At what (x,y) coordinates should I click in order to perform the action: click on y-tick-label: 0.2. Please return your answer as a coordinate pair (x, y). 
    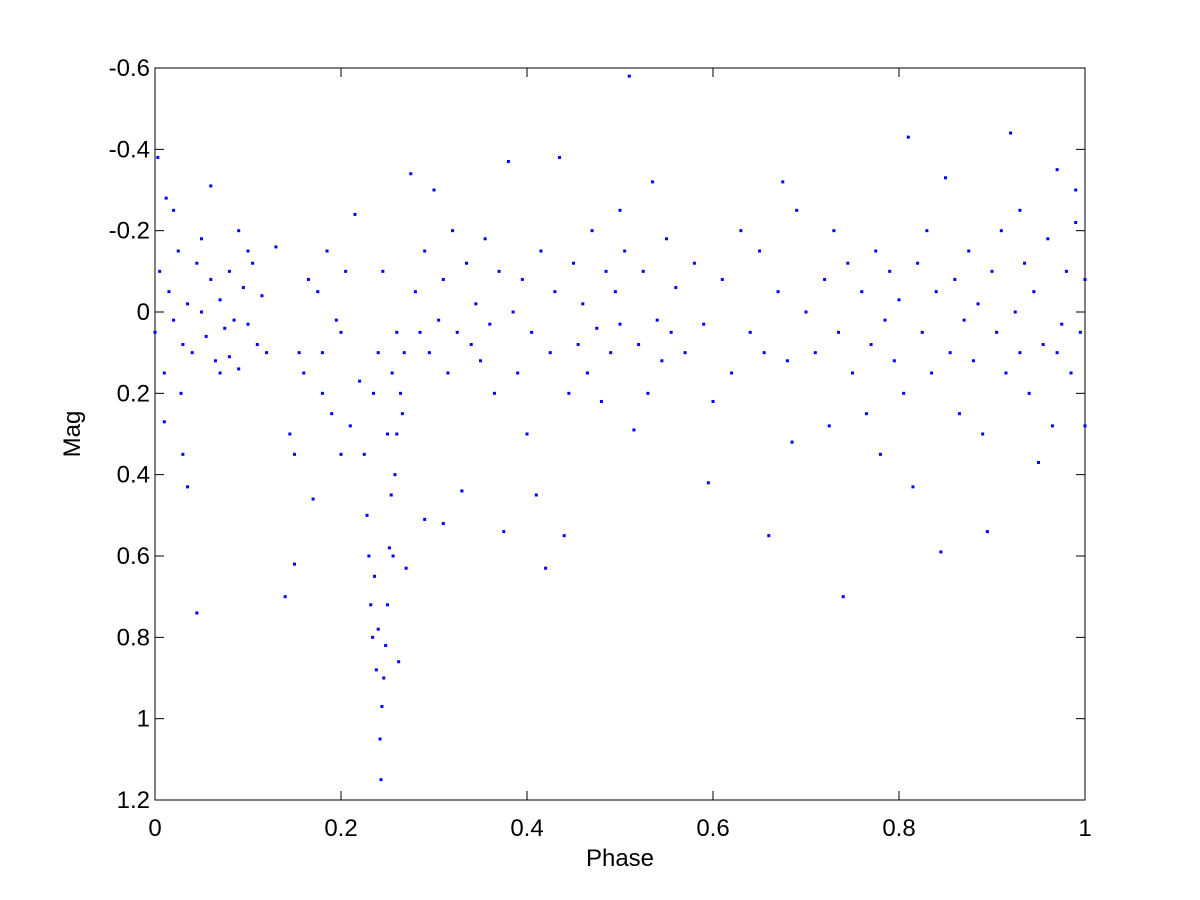
    Looking at the image, I should click on (133, 393).